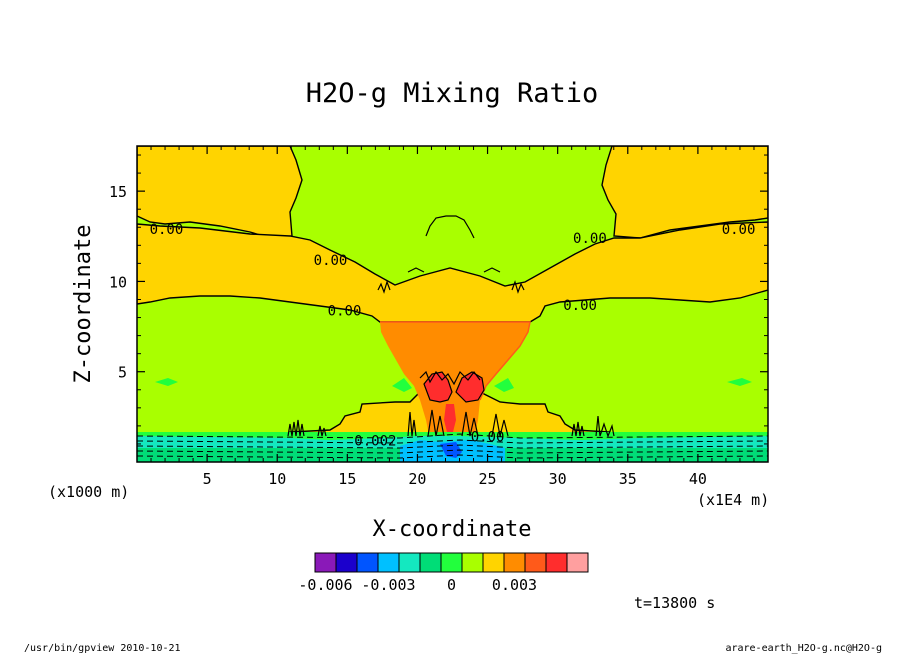  What do you see at coordinates (118, 282) in the screenshot?
I see `y-tick-label: 10` at bounding box center [118, 282].